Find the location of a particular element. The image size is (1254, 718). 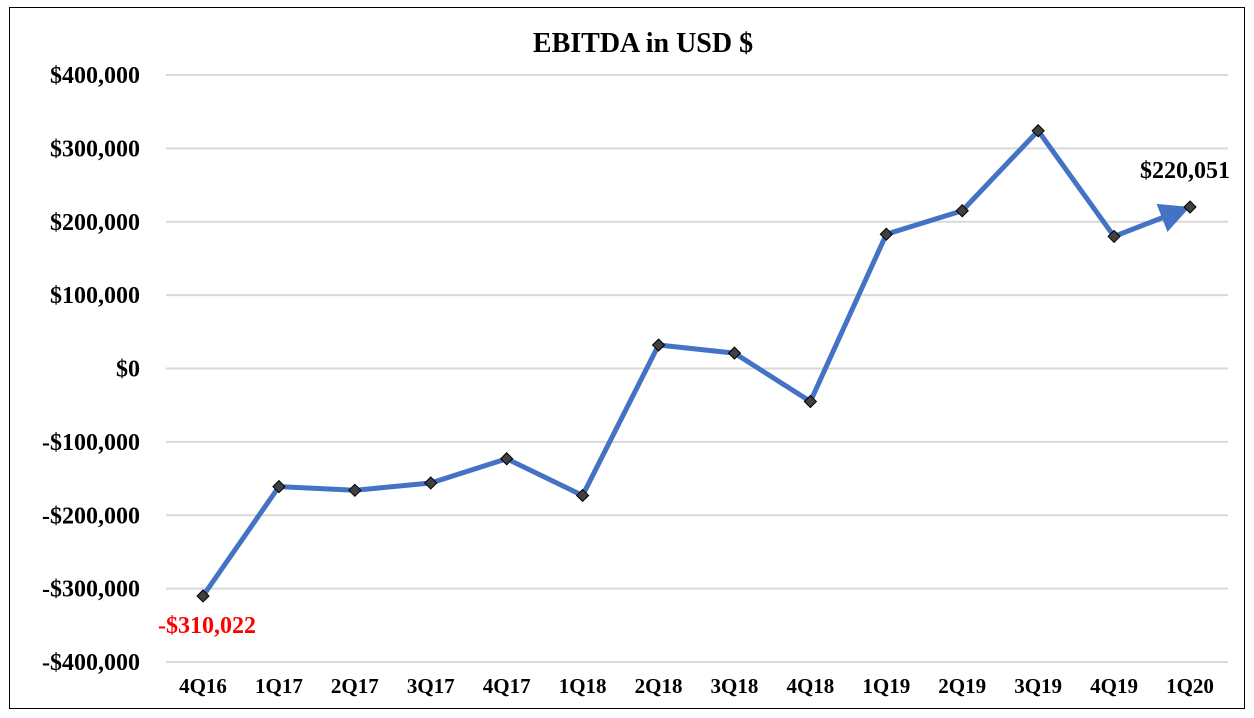

x-tick-label: 4Q17 is located at coordinates (507, 686).